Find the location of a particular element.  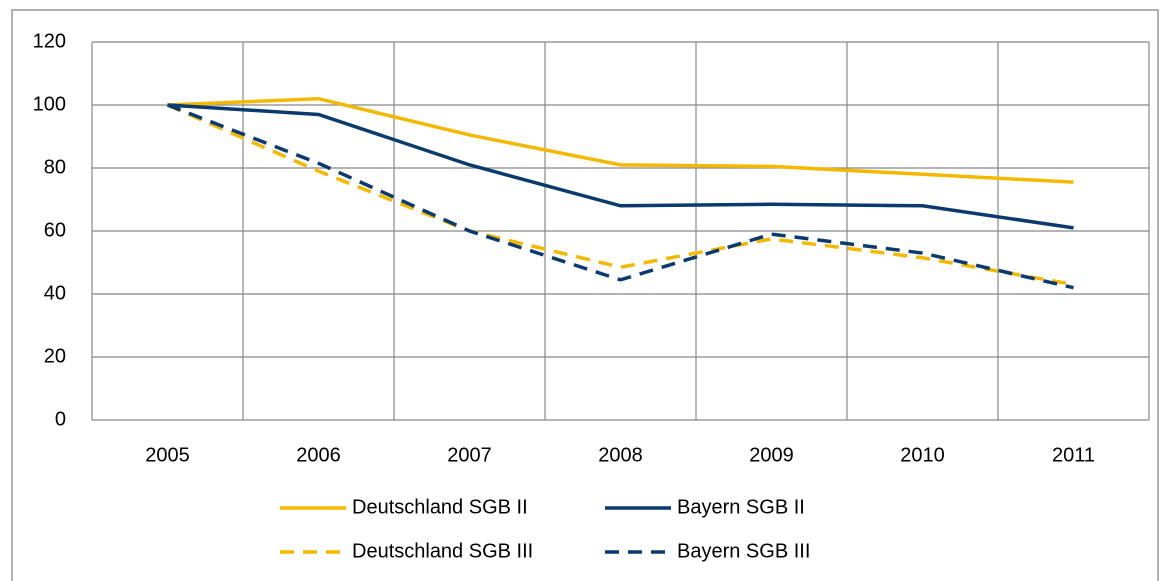

x-tick-label: 2005 is located at coordinates (167, 455).